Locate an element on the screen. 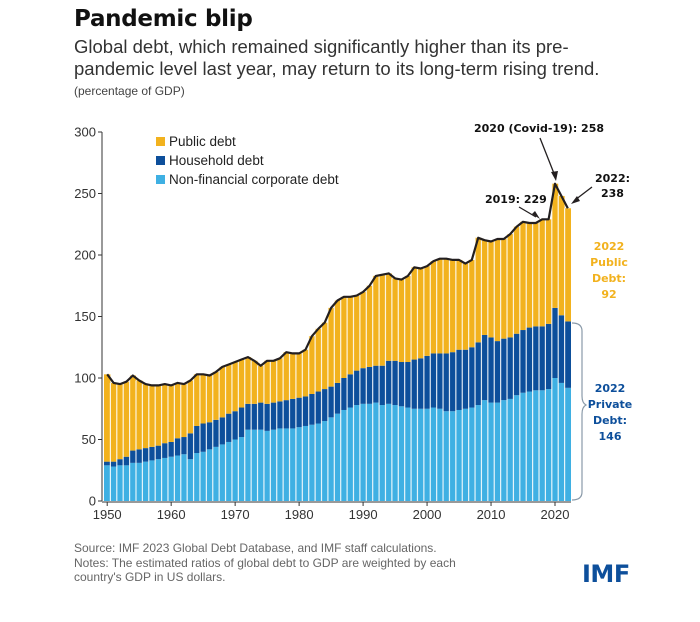  bar-corporate-1995 is located at coordinates (395, 453).